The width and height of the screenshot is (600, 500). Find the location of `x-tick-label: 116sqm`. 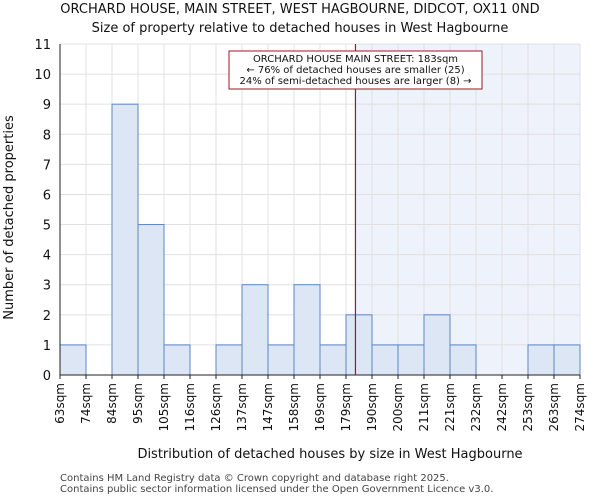

x-tick-label: 116sqm is located at coordinates (190, 407).